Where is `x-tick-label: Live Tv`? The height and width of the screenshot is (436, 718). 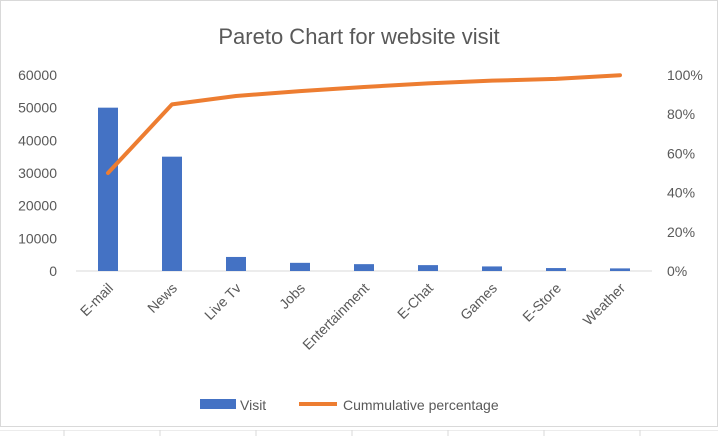 x-tick-label: Live Tv is located at coordinates (222, 301).